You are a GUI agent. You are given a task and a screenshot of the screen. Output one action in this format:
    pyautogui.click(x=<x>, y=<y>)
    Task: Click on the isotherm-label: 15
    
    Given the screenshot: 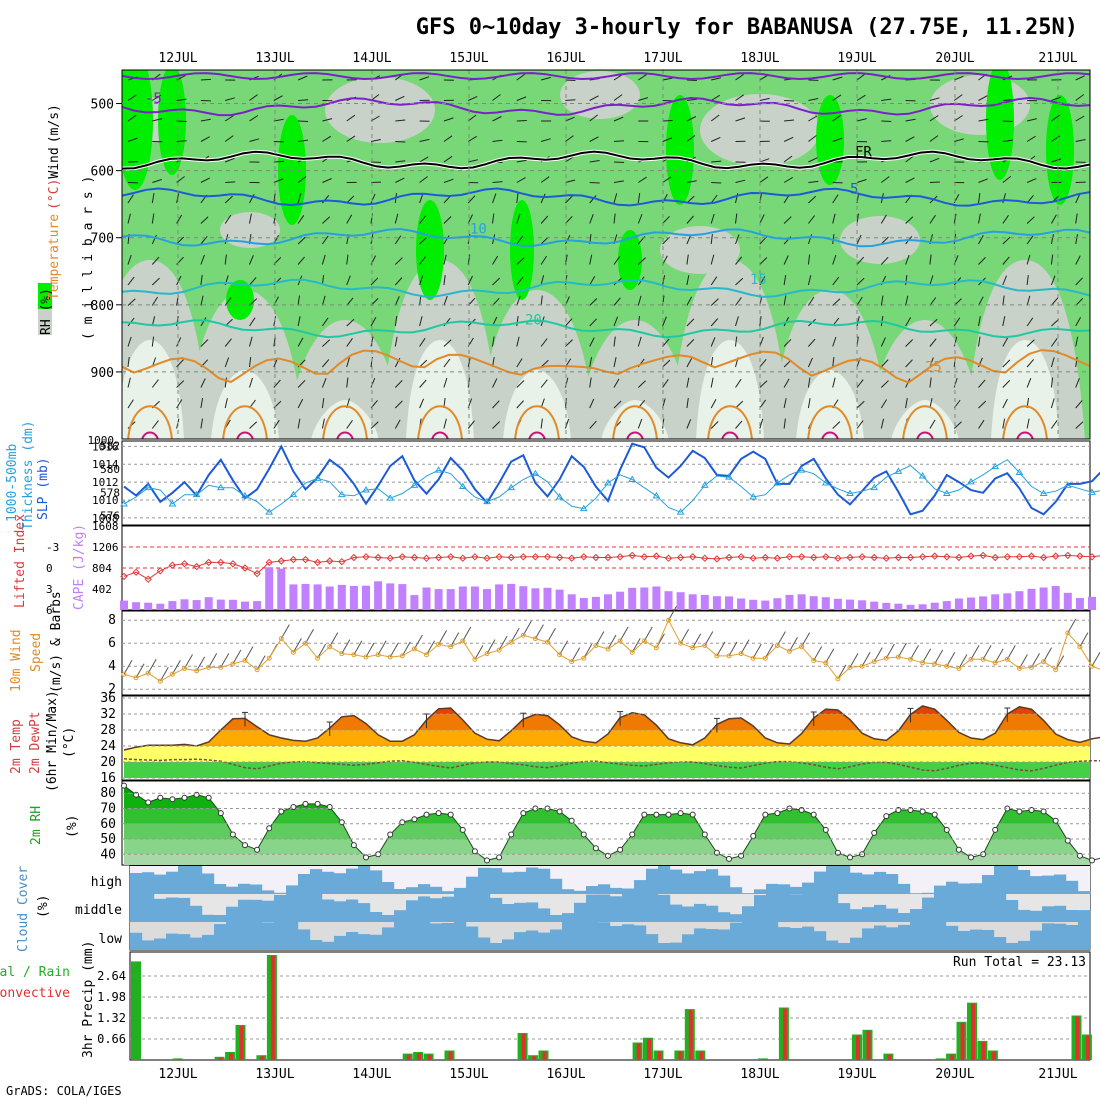 What is the action you would take?
    pyautogui.click(x=758, y=280)
    